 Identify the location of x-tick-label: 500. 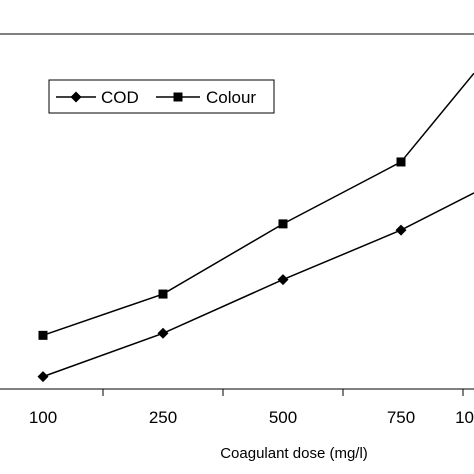
(283, 417).